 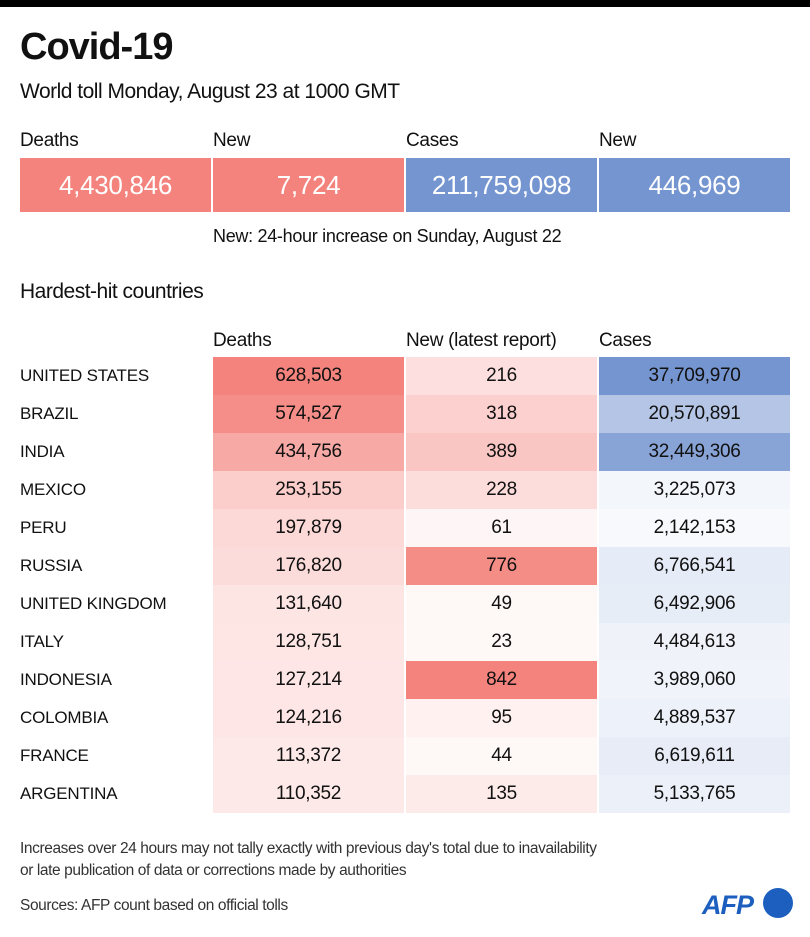 What do you see at coordinates (501, 756) in the screenshot?
I see `cell-new: 44` at bounding box center [501, 756].